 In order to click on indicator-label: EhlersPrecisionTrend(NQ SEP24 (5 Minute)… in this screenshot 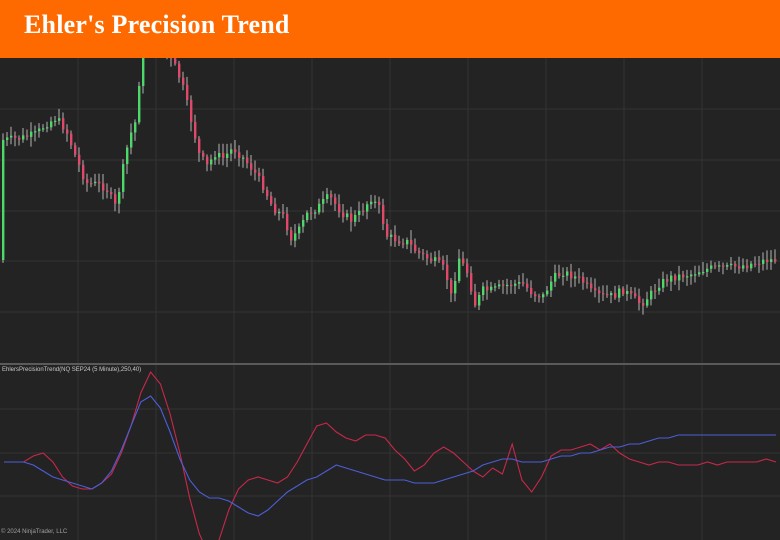, I will do `click(72, 370)`.